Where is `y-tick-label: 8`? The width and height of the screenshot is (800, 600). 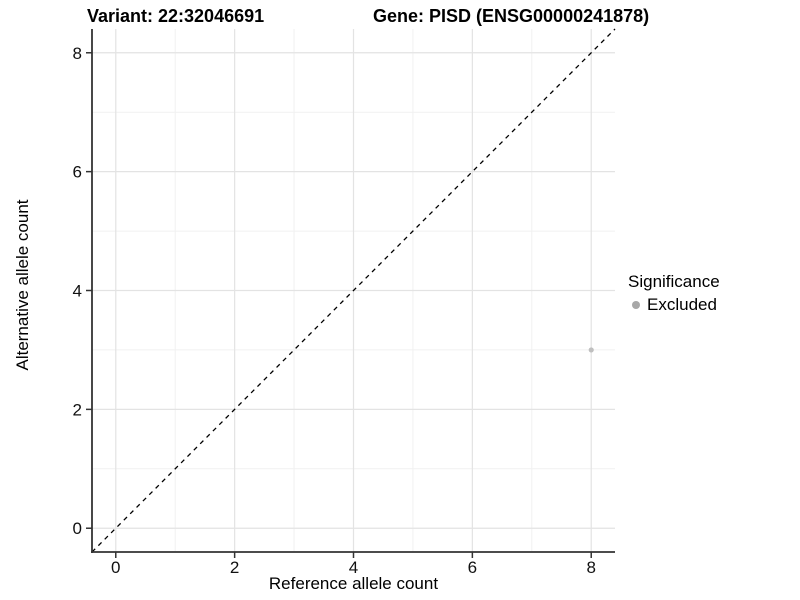 y-tick-label: 8 is located at coordinates (77, 53).